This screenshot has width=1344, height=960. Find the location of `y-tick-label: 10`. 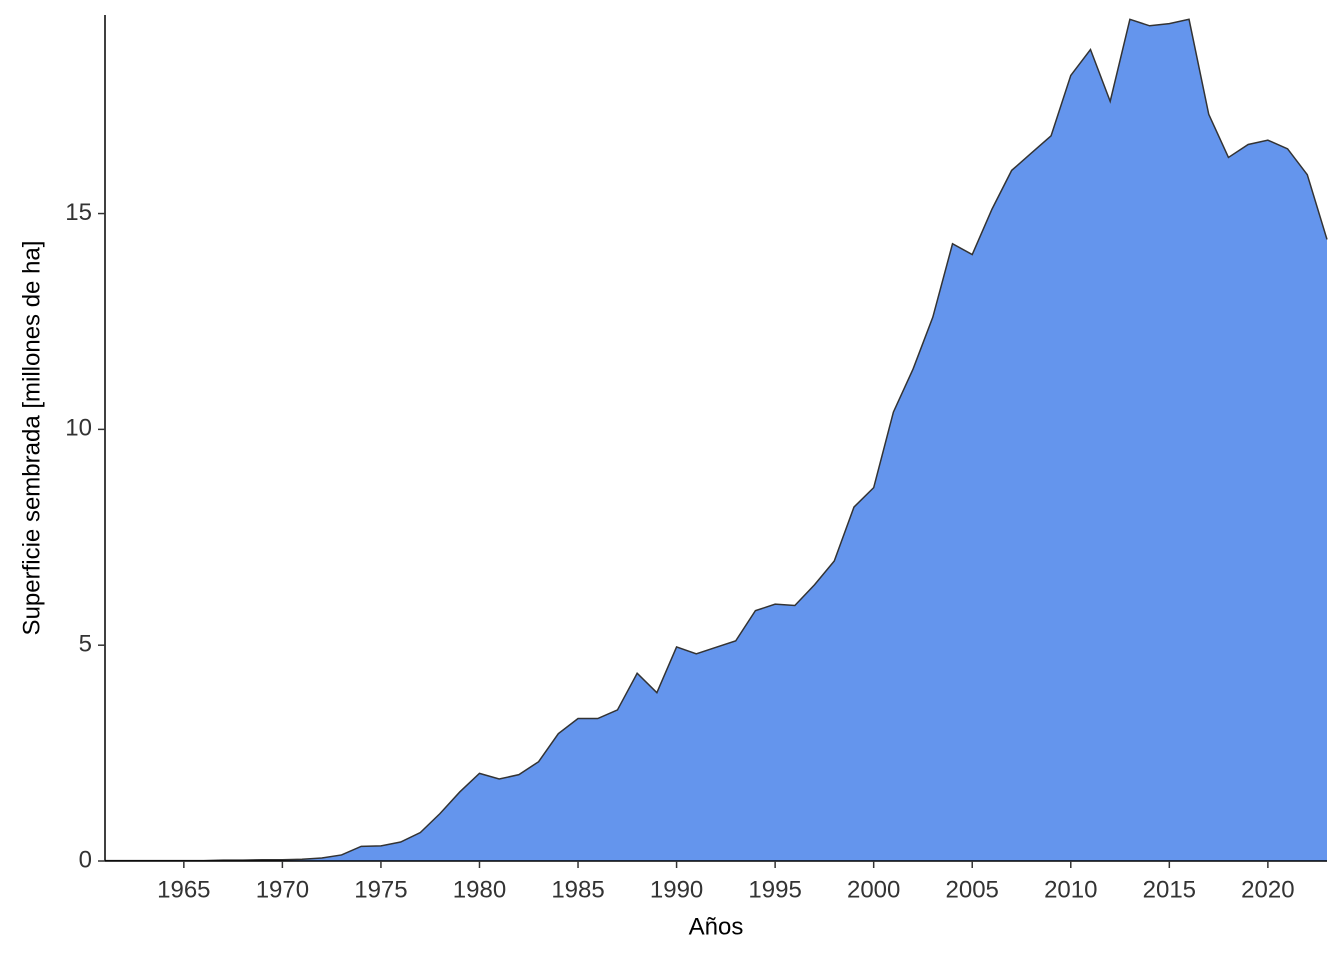

y-tick-label: 10 is located at coordinates (78, 428).